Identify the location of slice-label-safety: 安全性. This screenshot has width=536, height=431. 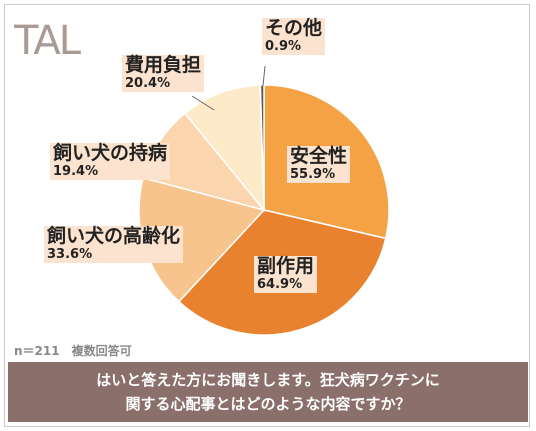
(319, 156).